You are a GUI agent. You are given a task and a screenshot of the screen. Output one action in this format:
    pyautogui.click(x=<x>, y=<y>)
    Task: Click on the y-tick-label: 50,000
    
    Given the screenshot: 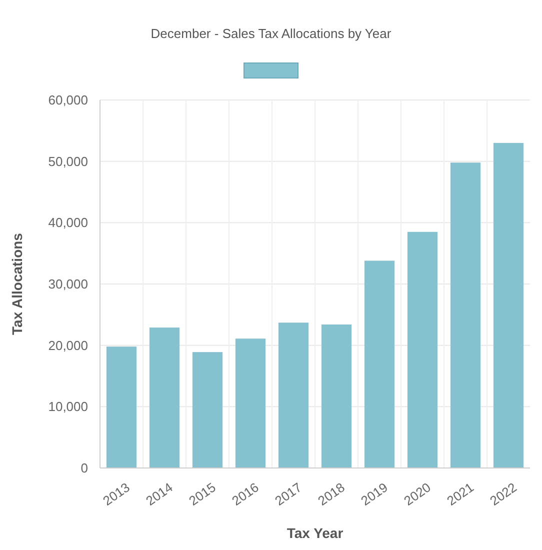 What is the action you would take?
    pyautogui.click(x=68, y=161)
    